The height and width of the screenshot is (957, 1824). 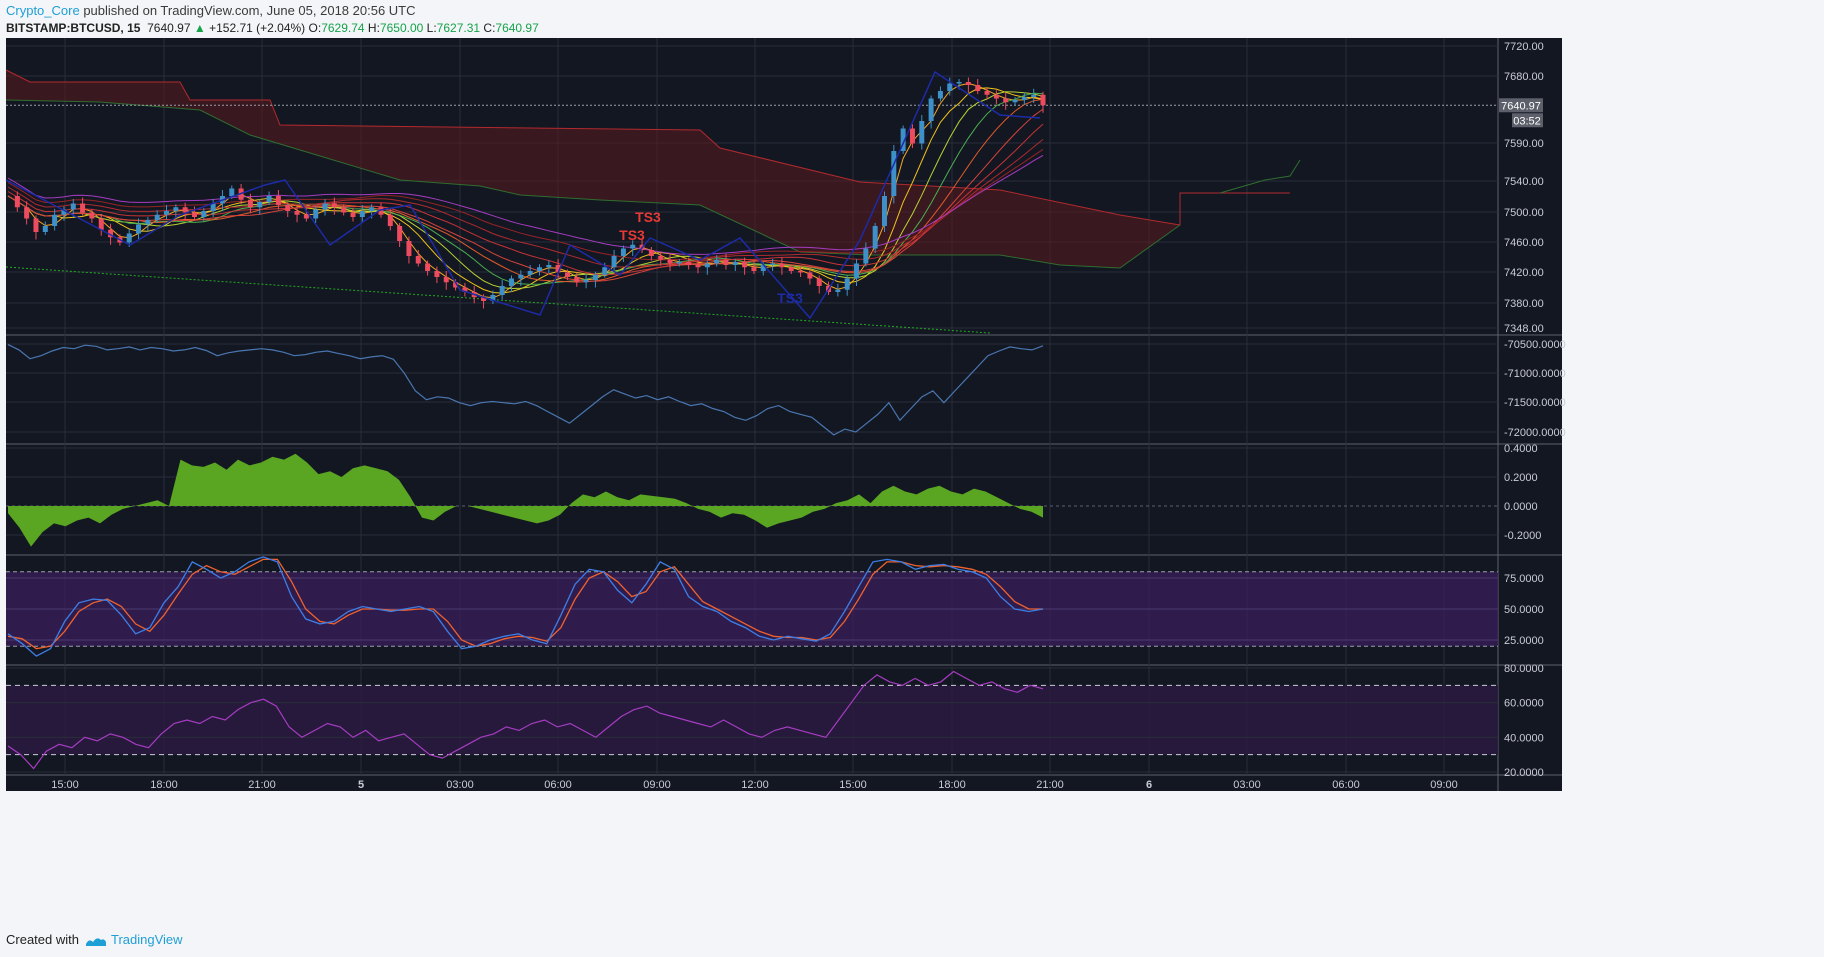 What do you see at coordinates (1346, 785) in the screenshot?
I see `time-axis-label: 06:00` at bounding box center [1346, 785].